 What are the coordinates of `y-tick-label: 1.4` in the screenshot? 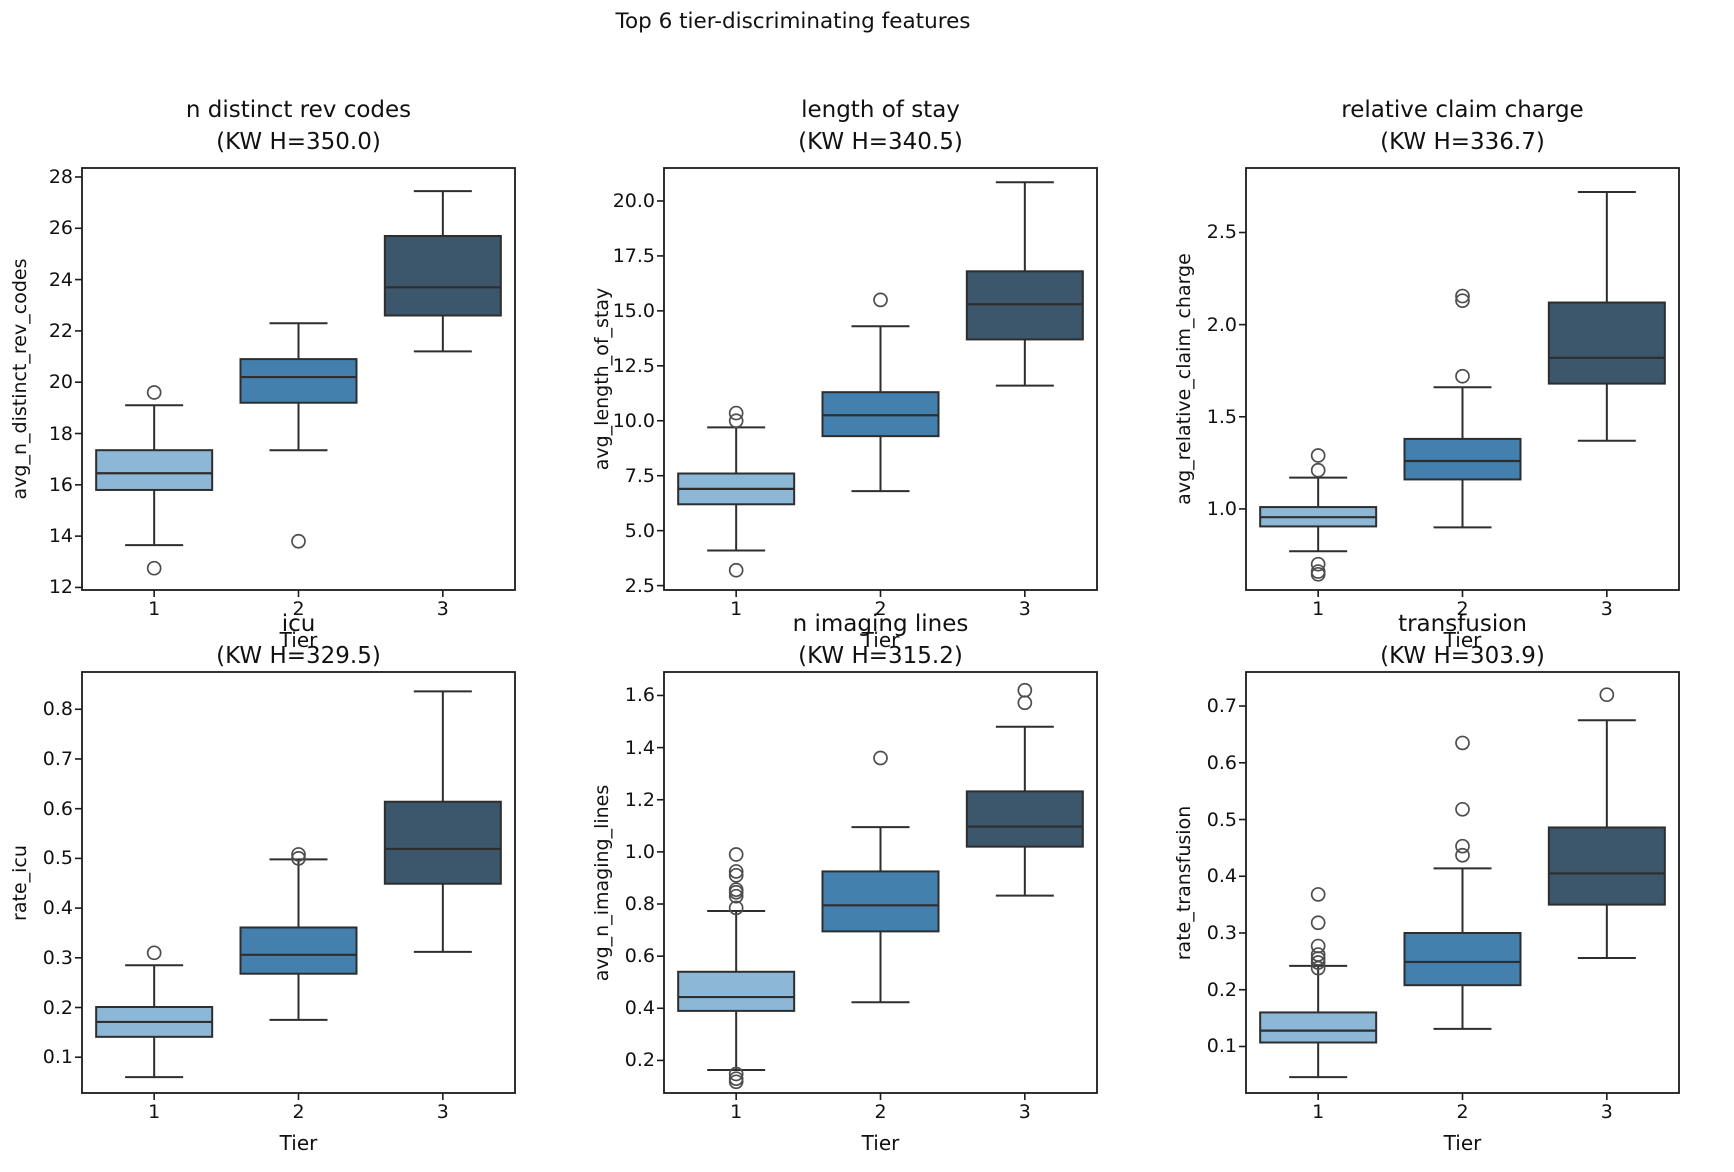 It's located at (639, 747).